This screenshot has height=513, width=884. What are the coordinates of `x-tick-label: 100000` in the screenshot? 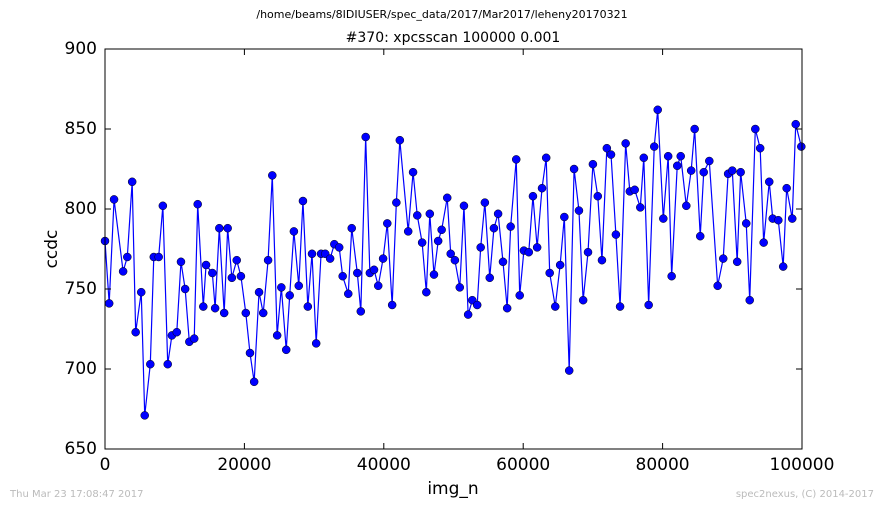 It's located at (802, 465).